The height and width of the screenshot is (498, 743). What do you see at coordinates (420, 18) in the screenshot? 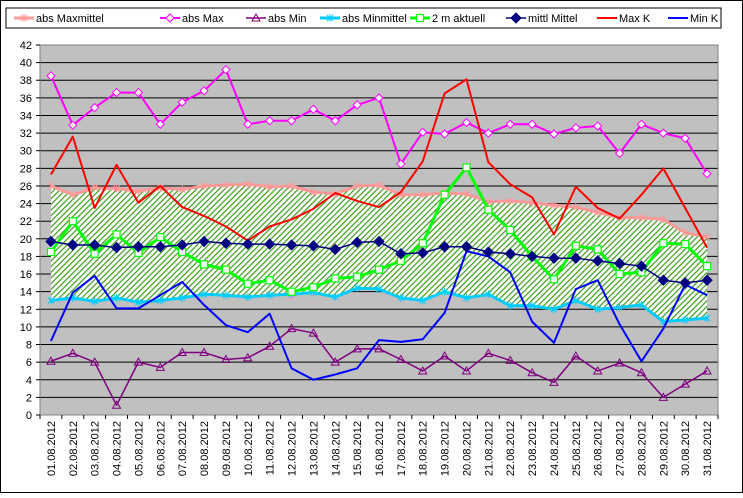
I see `legend-marker-2-m-aktuell` at bounding box center [420, 18].